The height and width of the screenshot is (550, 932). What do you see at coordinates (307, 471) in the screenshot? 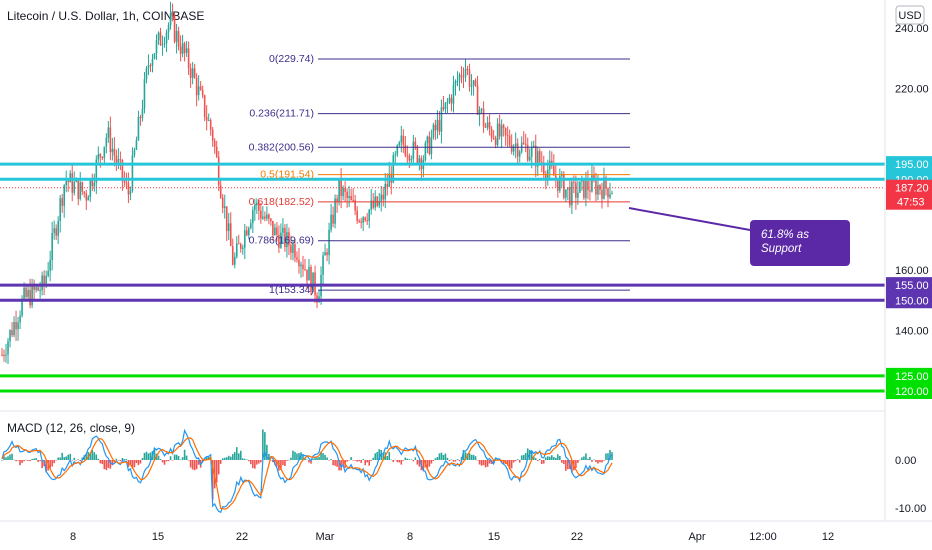
I see `macd-pane` at bounding box center [307, 471].